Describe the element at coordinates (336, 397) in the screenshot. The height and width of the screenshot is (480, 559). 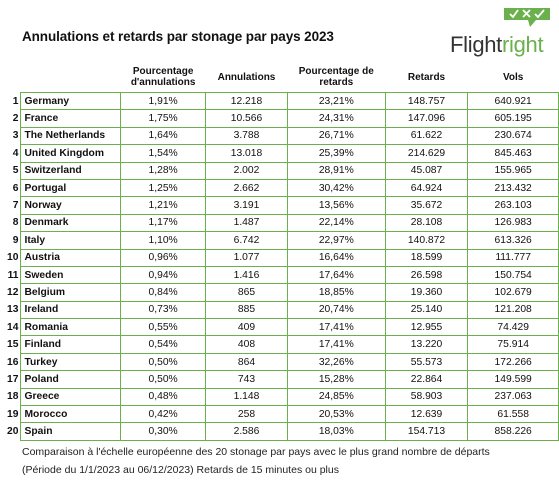
I see `pct-delay-cell: 24,85%` at that location.